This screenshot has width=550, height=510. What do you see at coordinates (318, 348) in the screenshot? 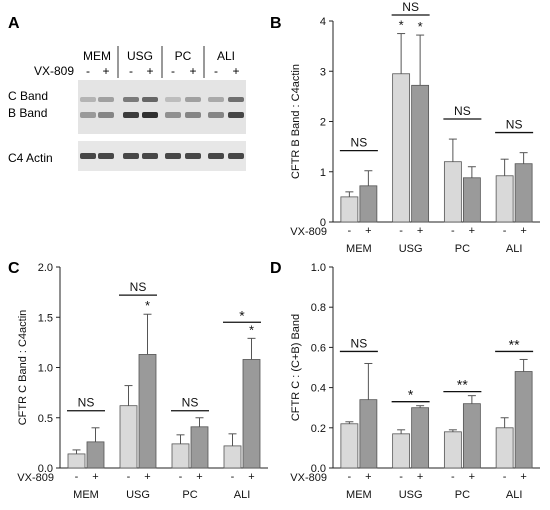
I see `y-tick-label: 0.6` at bounding box center [318, 348].